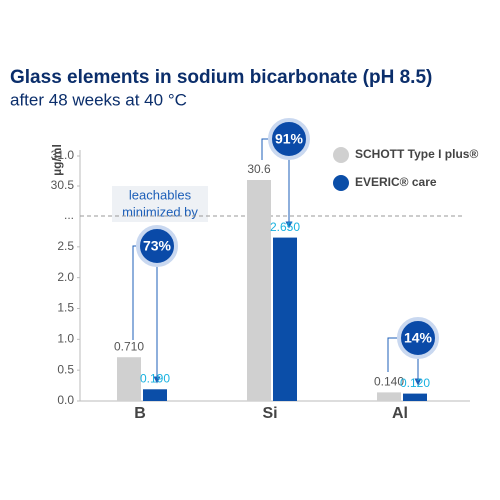  Describe the element at coordinates (155, 378) in the screenshot. I see `value-label: 0.190` at that location.